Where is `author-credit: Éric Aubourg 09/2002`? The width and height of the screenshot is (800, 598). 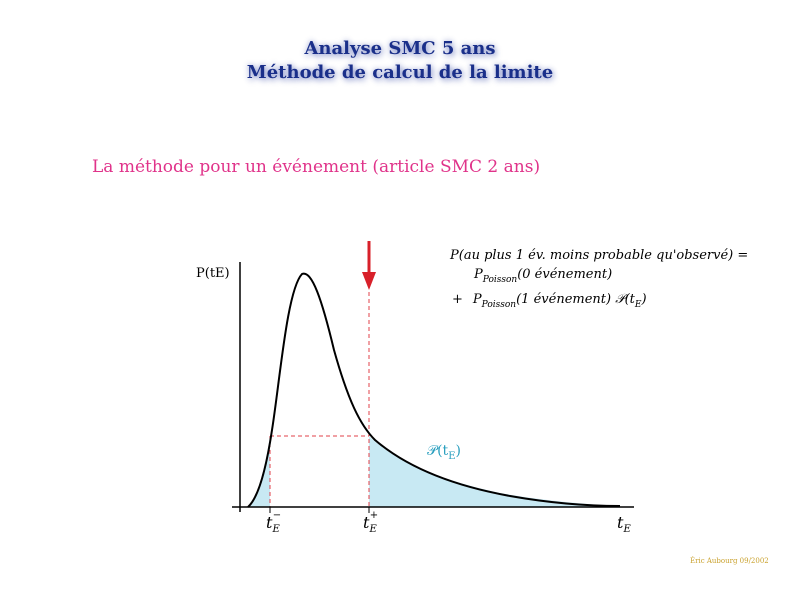
author-credit: Éric Aubourg 09/2002 is located at coordinates (729, 561).